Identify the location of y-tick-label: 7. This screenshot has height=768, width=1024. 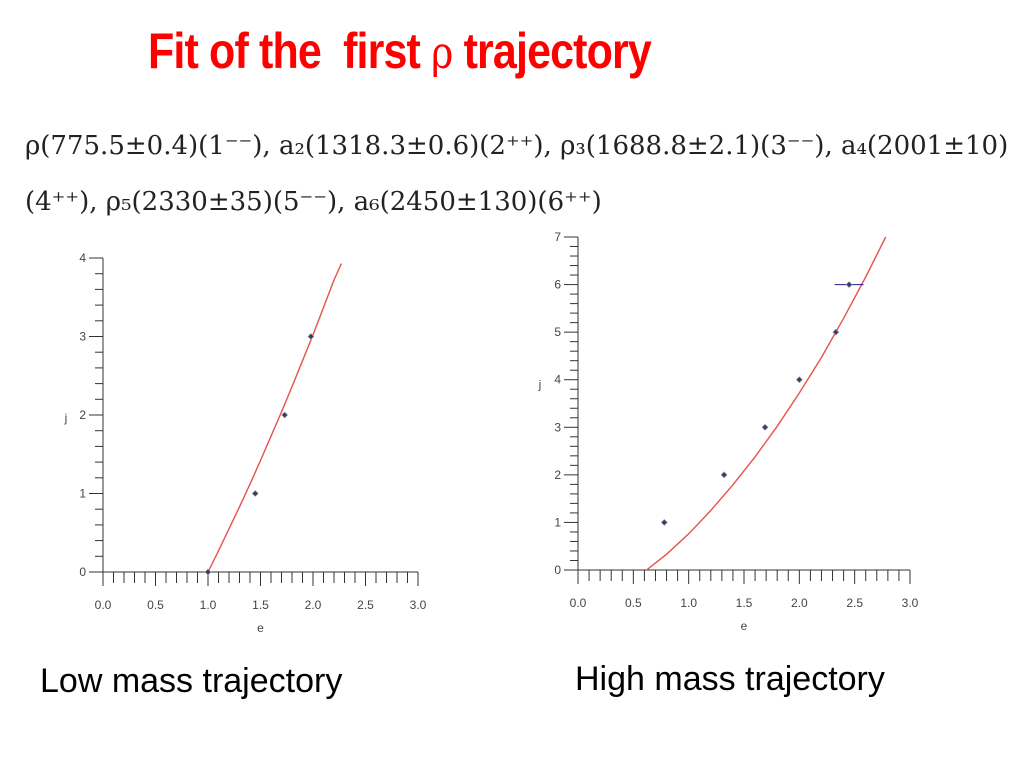
(557, 237).